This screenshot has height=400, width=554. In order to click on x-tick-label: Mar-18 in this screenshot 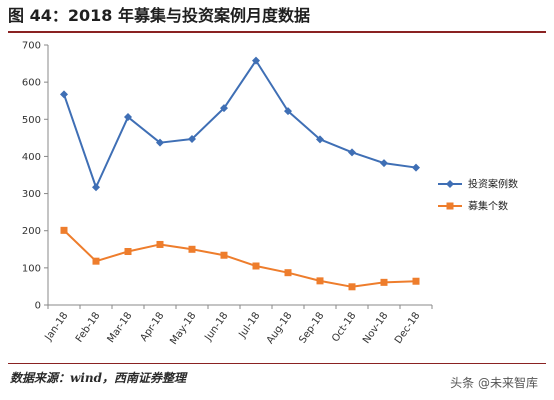, I will do `click(120, 327)`.